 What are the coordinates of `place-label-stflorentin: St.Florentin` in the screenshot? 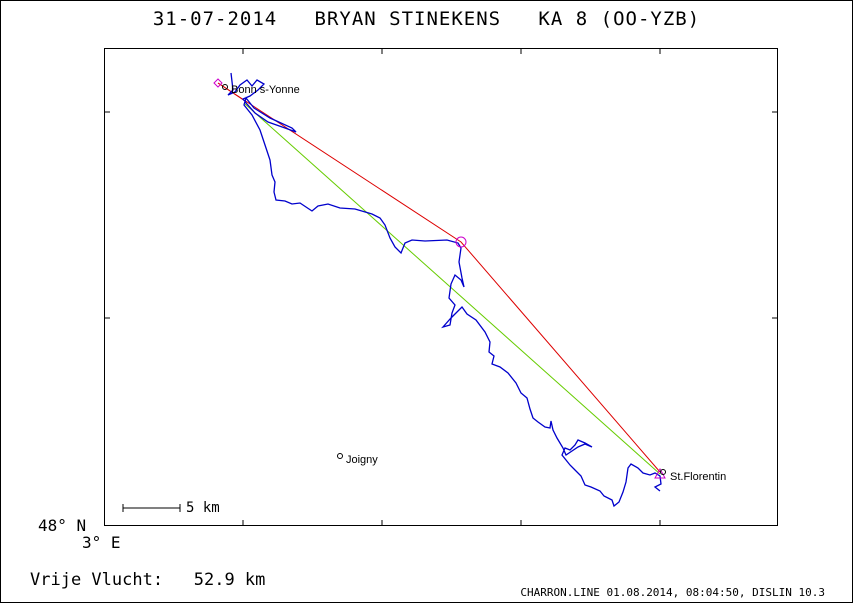 It's located at (698, 477).